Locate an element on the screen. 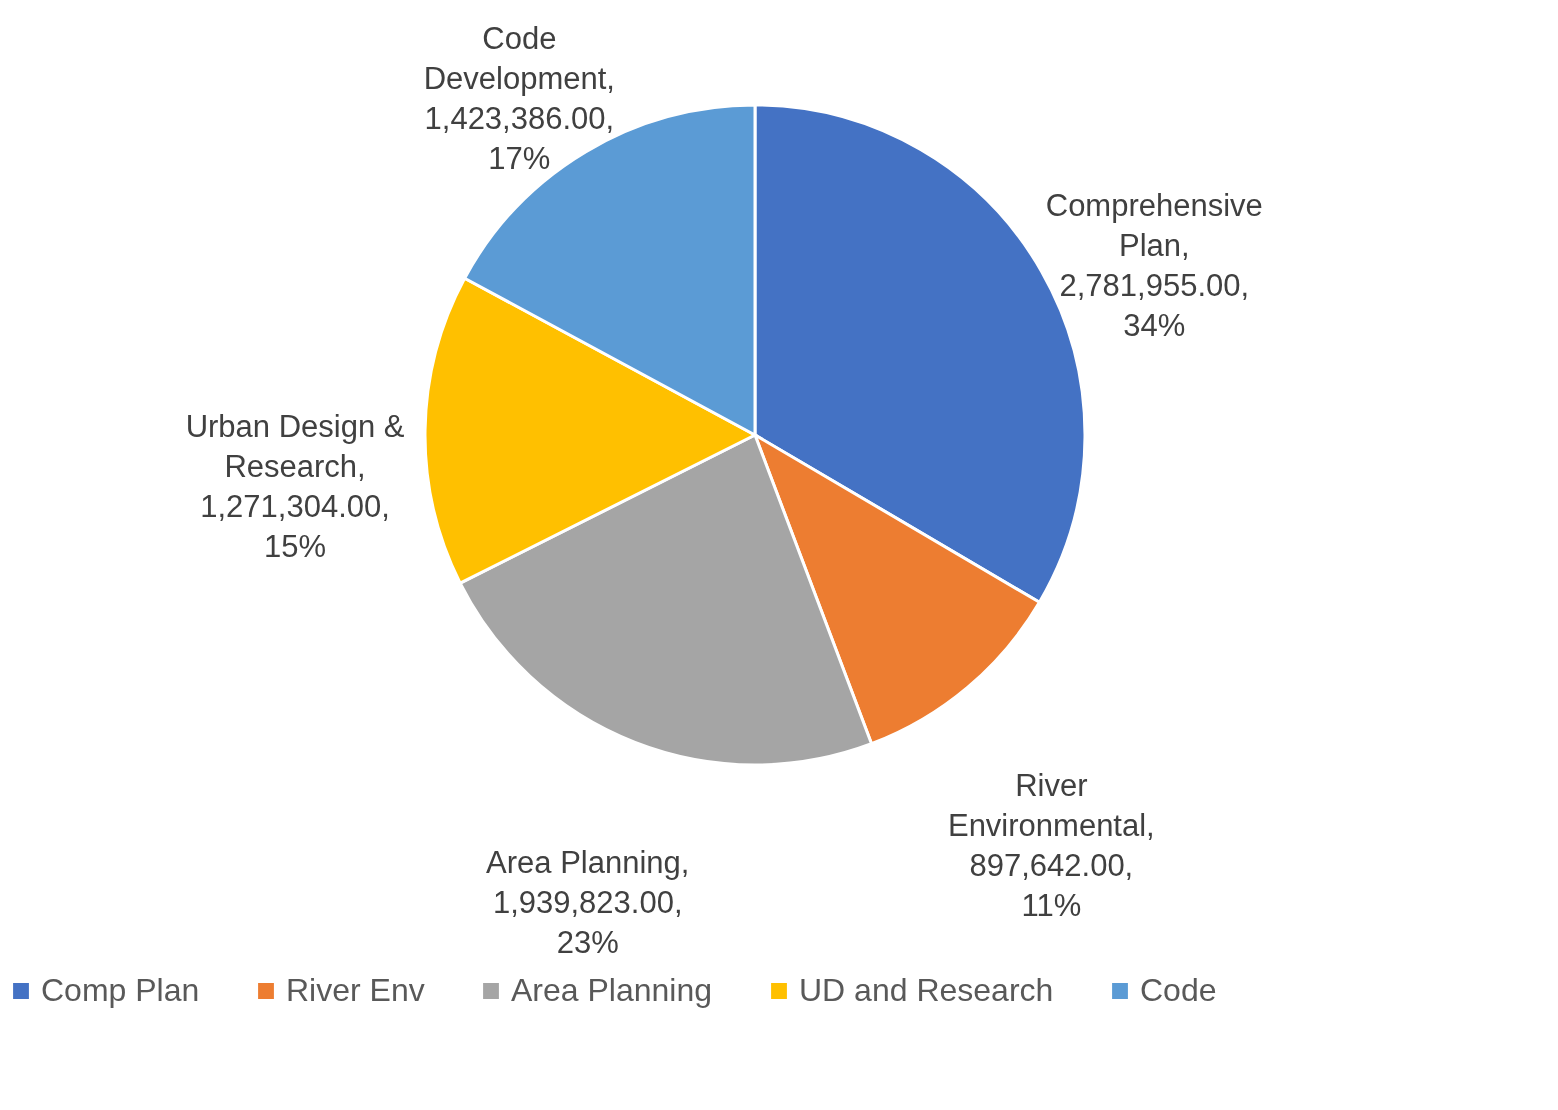 The image size is (1558, 1110). data-label: Comprehensive Plan, 2,781,955.00, 34% is located at coordinates (1154, 265).